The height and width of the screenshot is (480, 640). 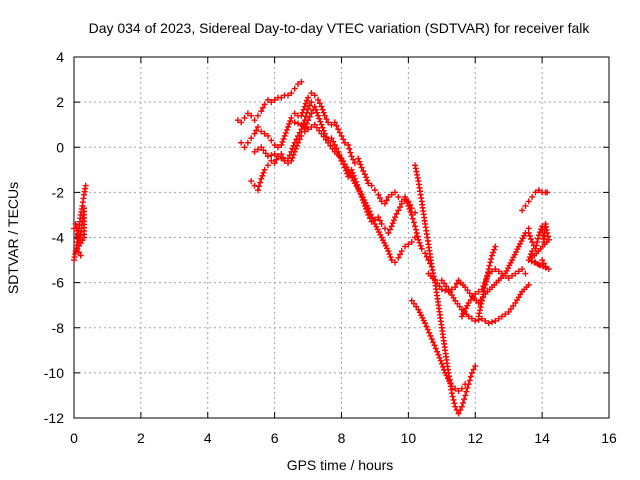 What do you see at coordinates (355, 192) in the screenshot?
I see `series-mid3` at bounding box center [355, 192].